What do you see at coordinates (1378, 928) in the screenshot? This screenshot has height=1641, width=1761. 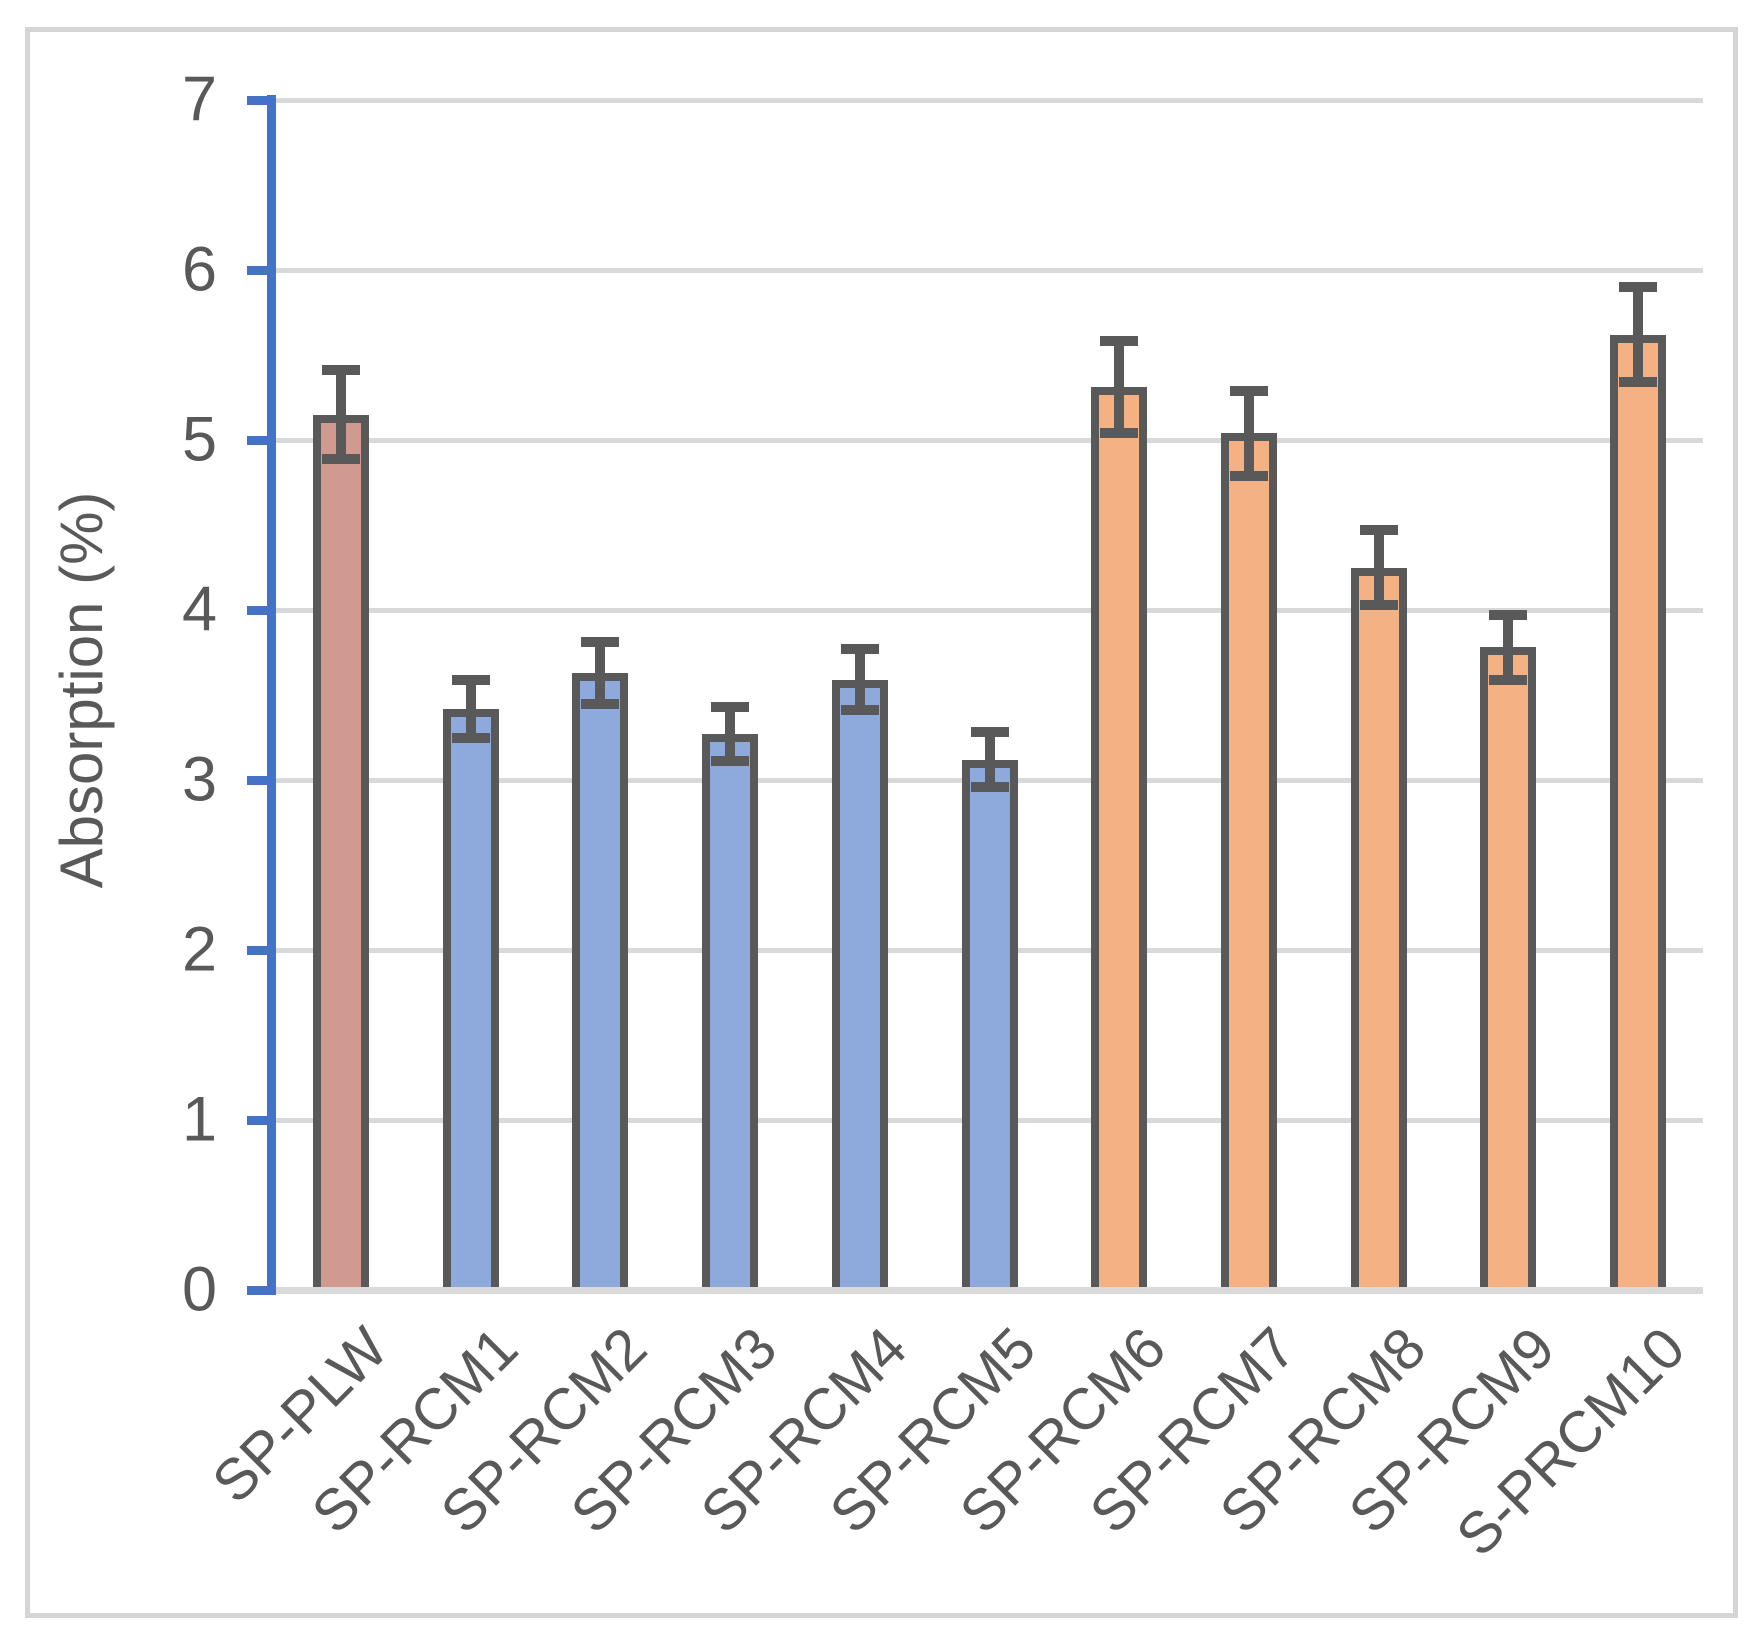 I see `bar-sp-rcm8` at bounding box center [1378, 928].